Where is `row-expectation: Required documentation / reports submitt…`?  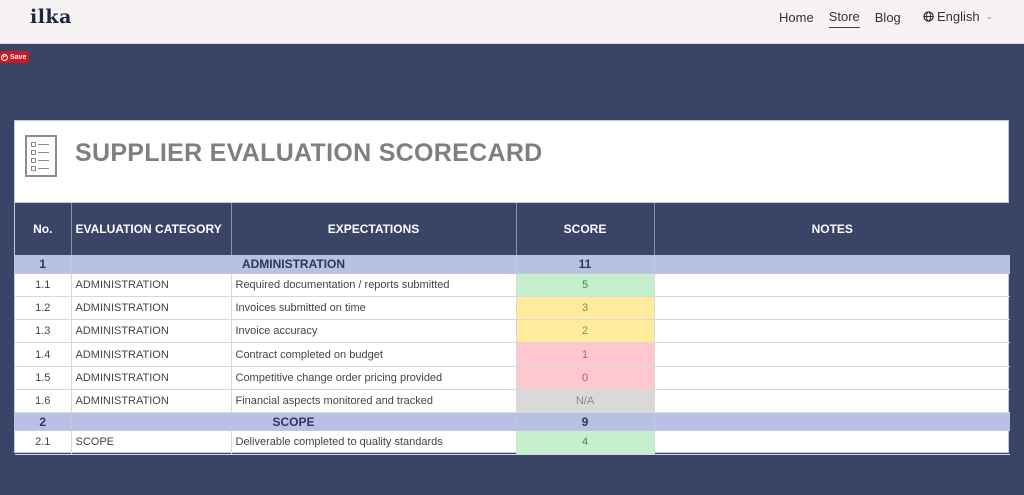 row-expectation: Required documentation / reports submitt… is located at coordinates (374, 285).